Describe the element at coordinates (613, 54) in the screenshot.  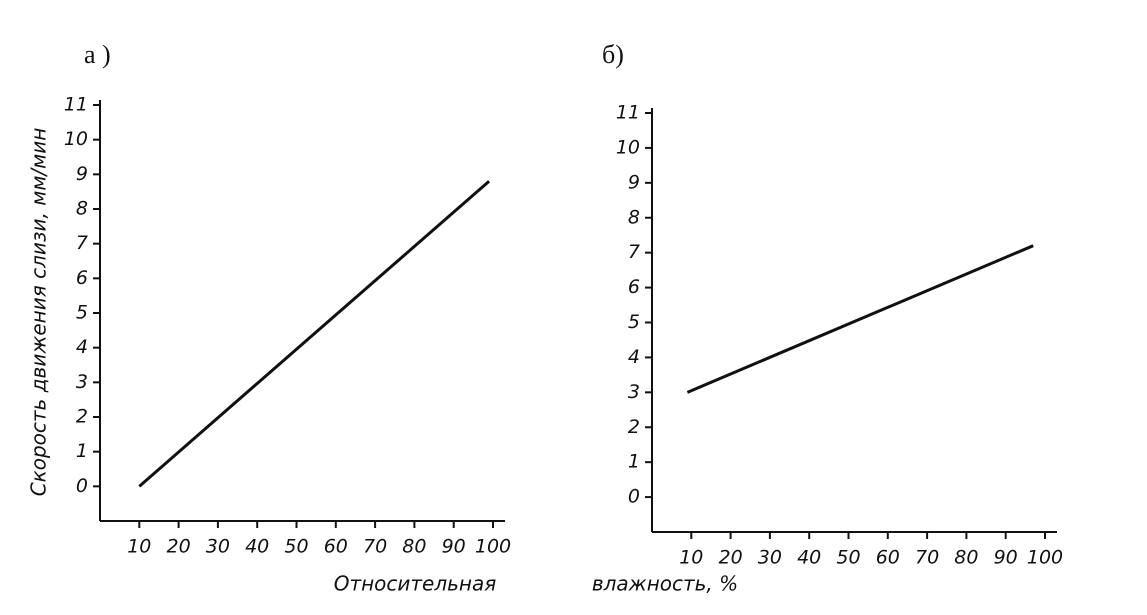
I see `panel-title: б)` at that location.